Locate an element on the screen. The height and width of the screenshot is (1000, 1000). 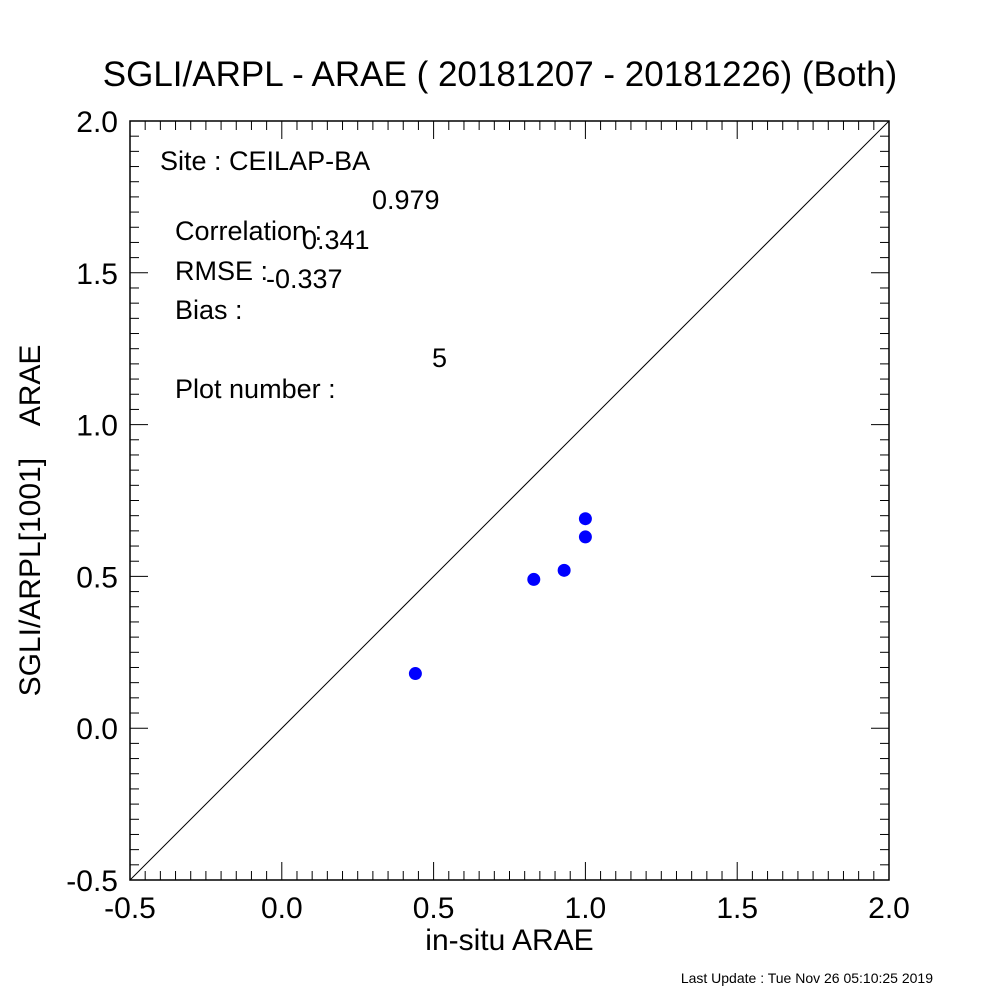
x-tick-label: 0.0 is located at coordinates (282, 908).